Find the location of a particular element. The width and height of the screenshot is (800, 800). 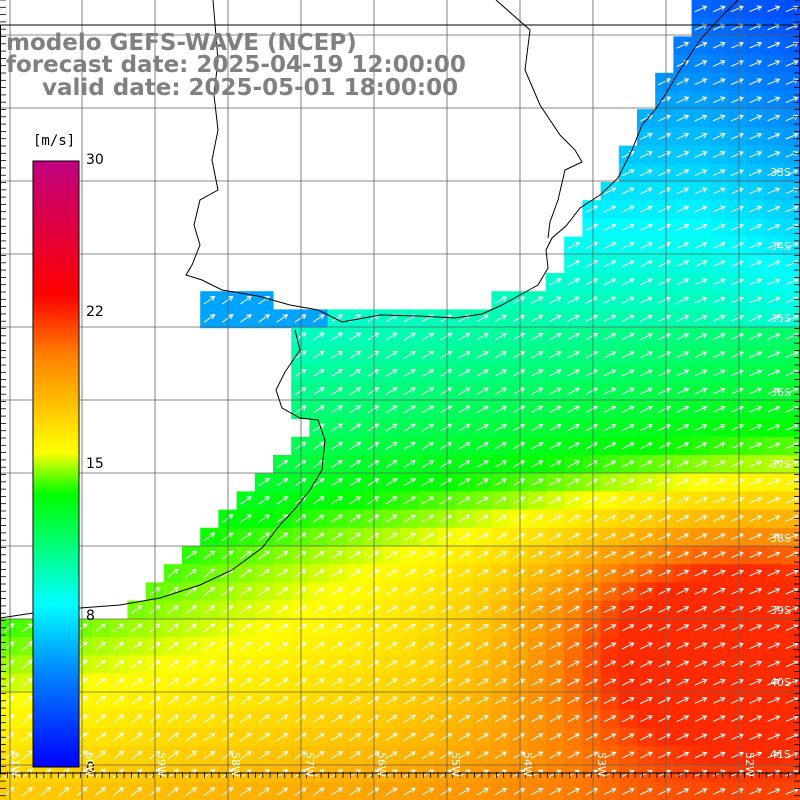

lat-label-39s: 39S is located at coordinates (780, 610).